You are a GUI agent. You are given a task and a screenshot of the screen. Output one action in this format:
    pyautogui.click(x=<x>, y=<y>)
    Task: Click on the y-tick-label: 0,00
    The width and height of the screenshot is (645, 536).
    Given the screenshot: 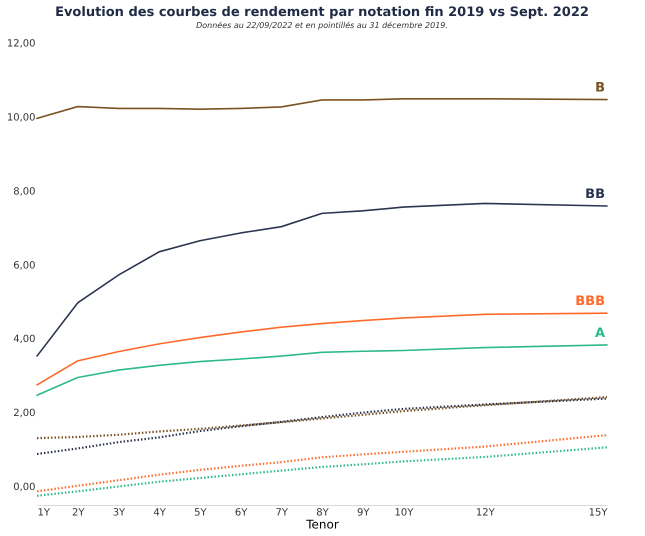 What is the action you would take?
    pyautogui.click(x=24, y=488)
    